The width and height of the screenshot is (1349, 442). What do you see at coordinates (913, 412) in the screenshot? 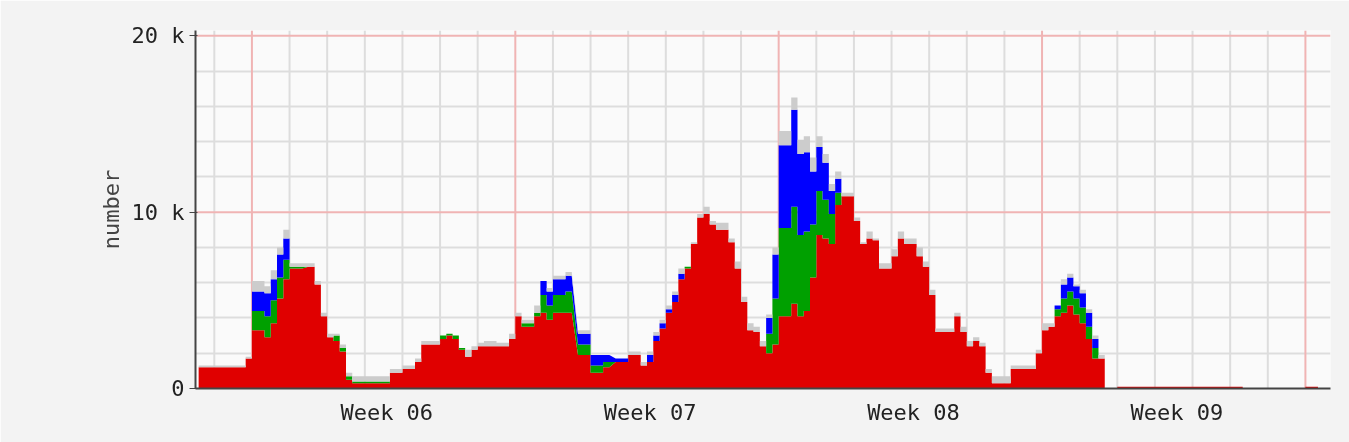
I see `x-tick-label: Week 08` at bounding box center [913, 412].